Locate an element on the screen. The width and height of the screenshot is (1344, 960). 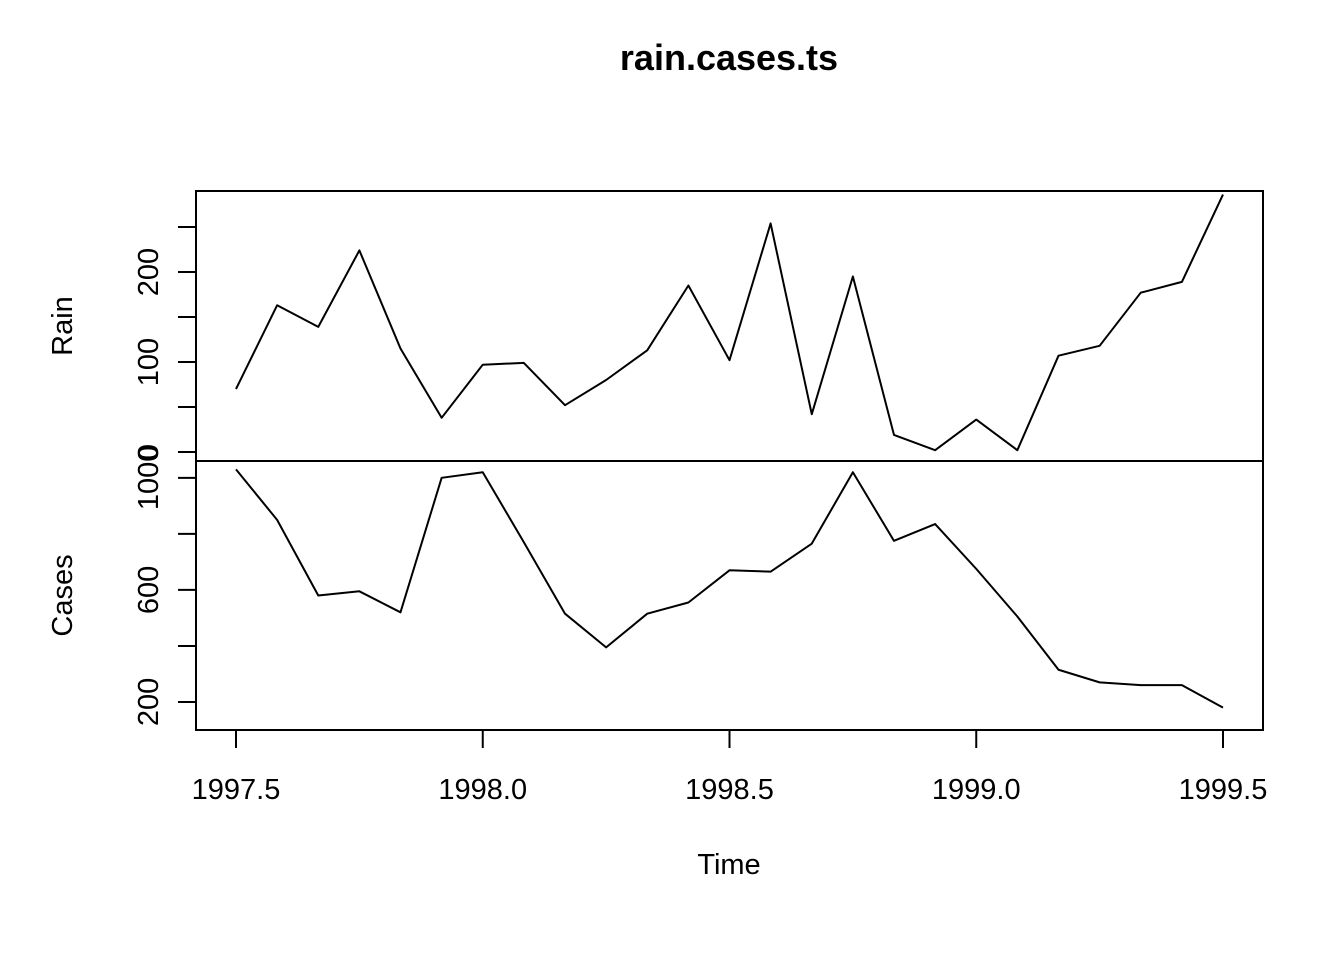
rain-y-tick-label: 100 is located at coordinates (149, 362).